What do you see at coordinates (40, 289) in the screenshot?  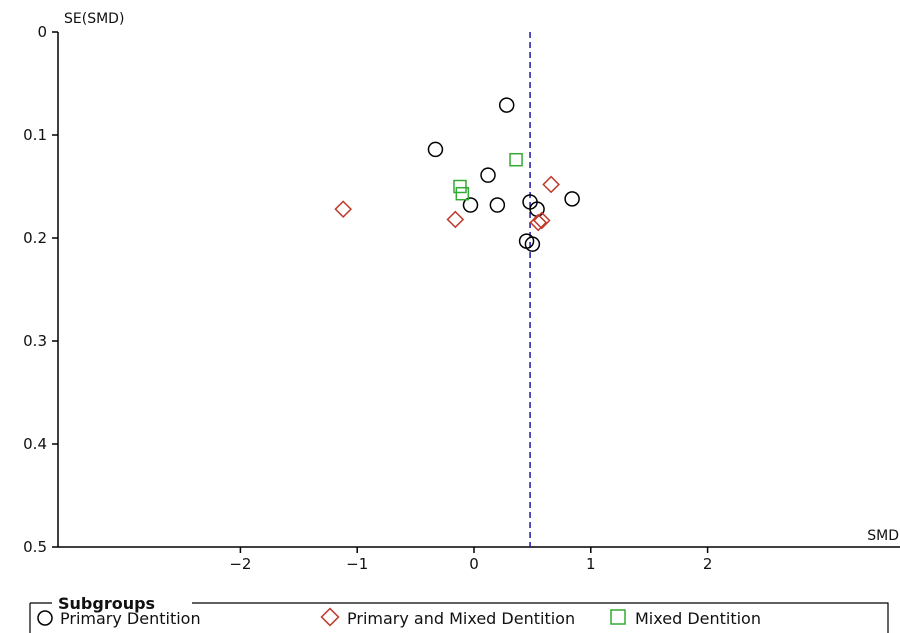 I see `y-axis-ticks: 0 0.1 0.2 0.3 0.4 0.5` at bounding box center [40, 289].